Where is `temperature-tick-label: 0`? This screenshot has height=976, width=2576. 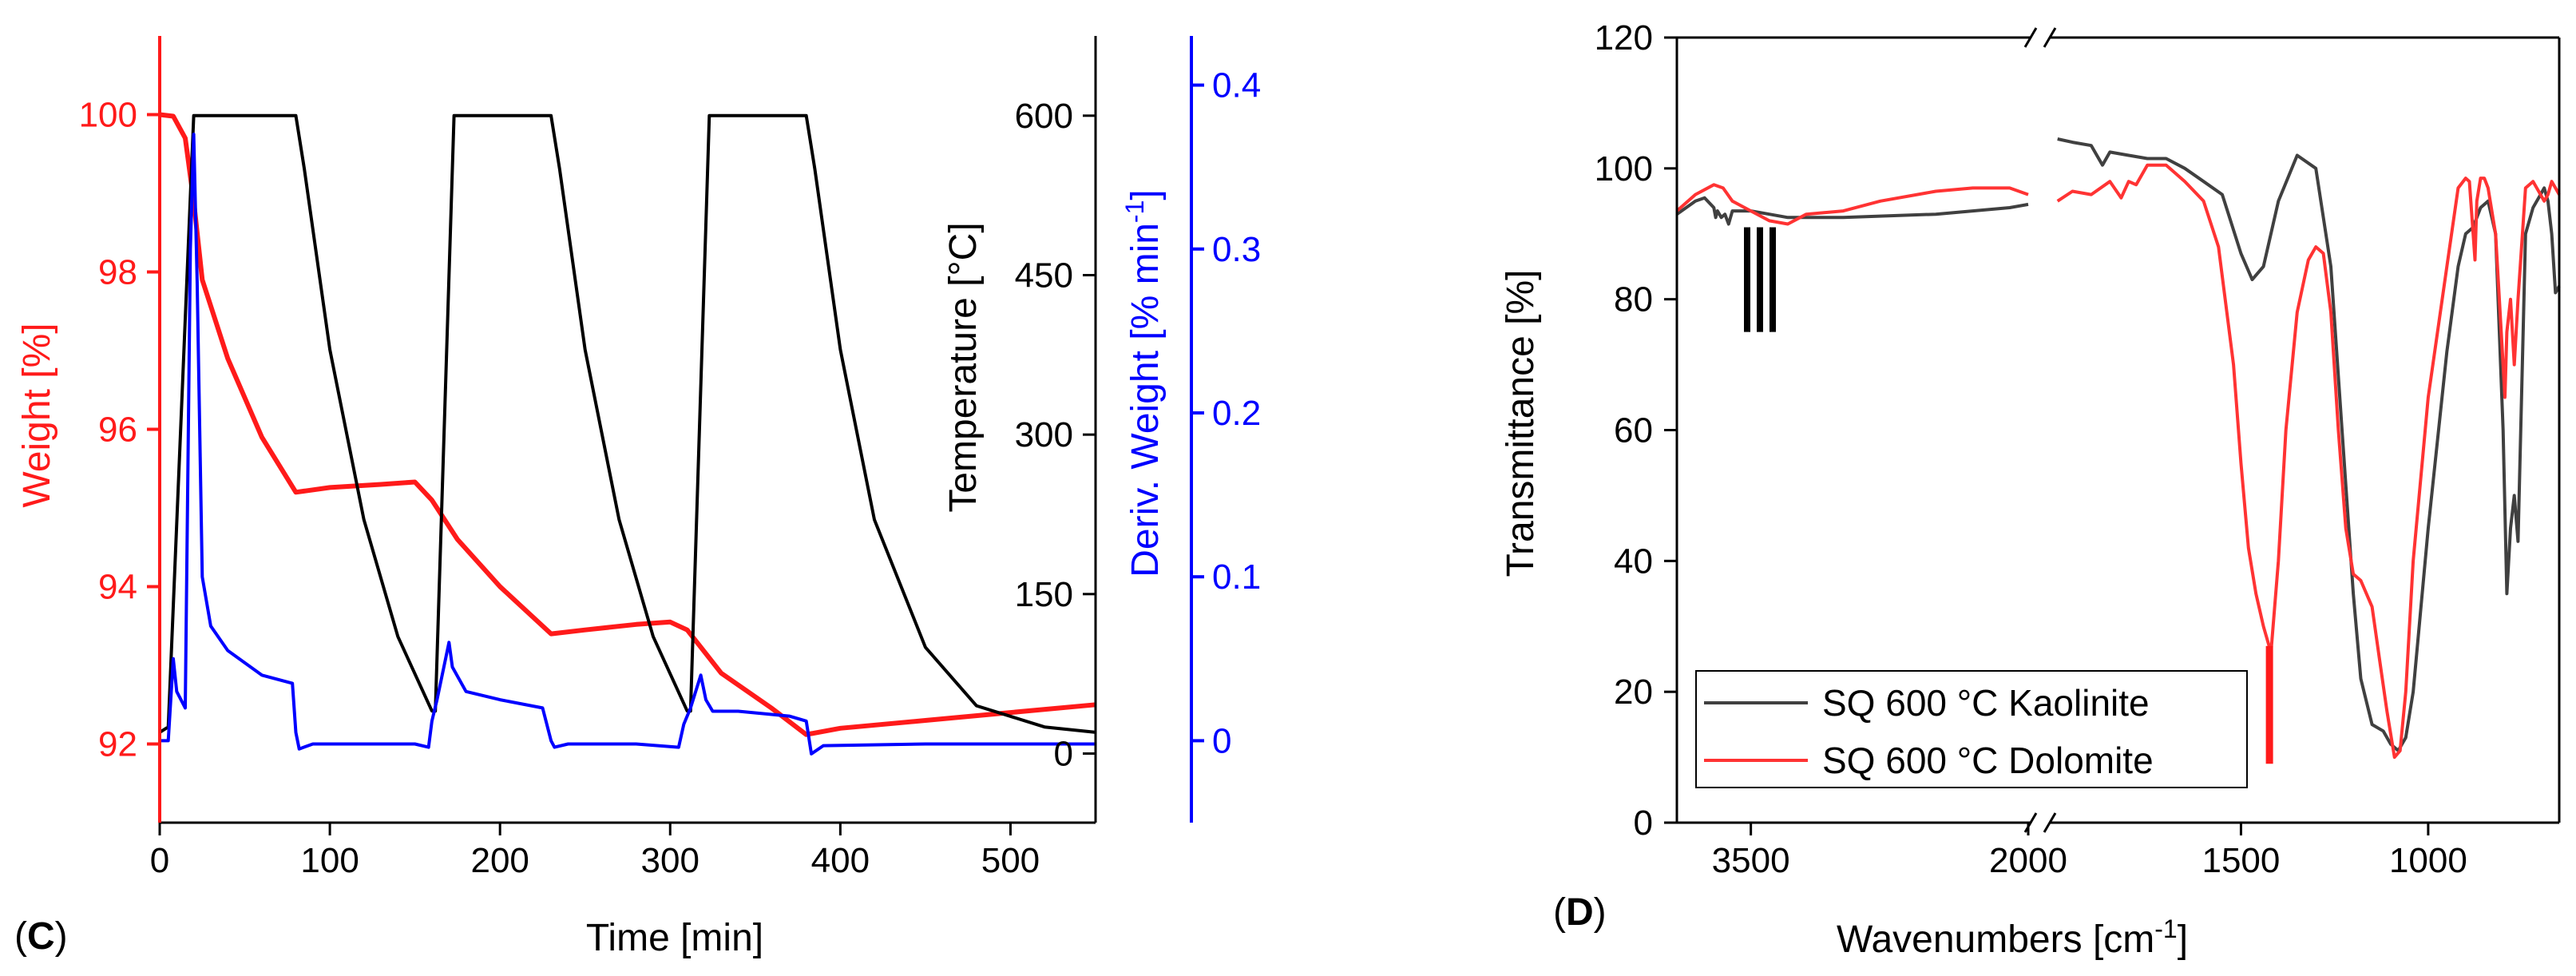 temperature-tick-label: 0 is located at coordinates (1063, 753).